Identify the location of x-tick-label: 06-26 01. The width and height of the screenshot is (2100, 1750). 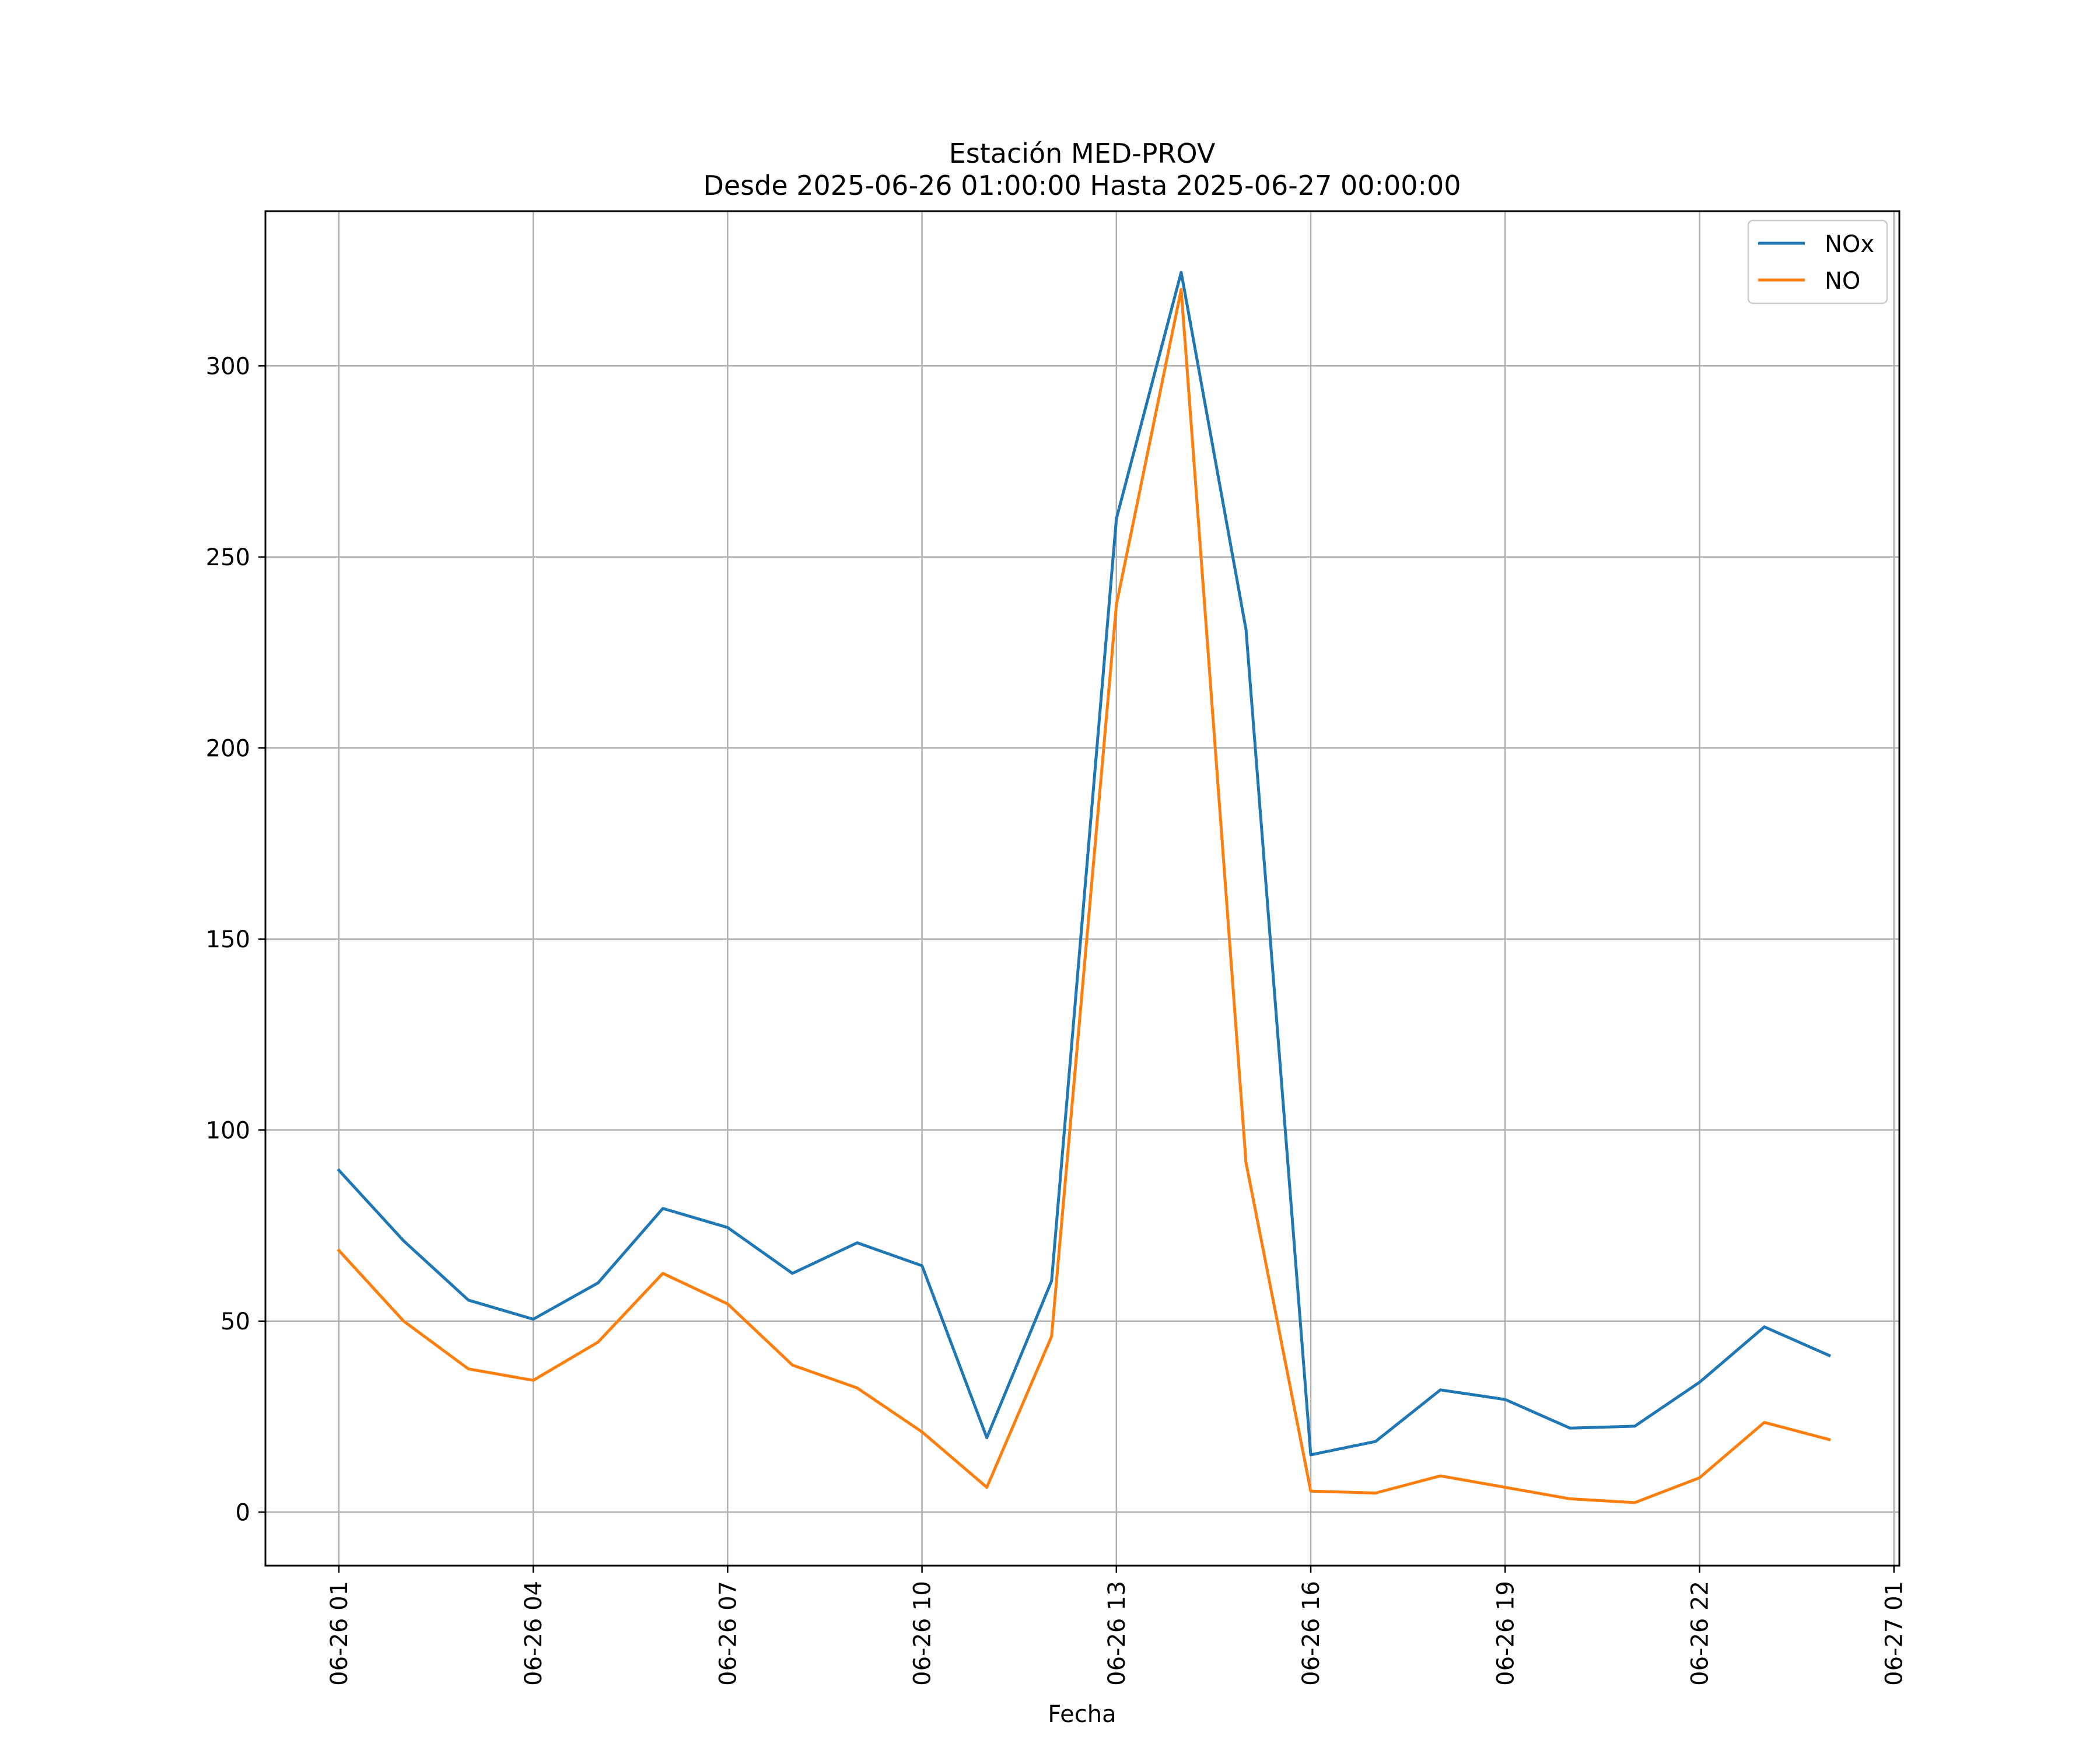
(339, 1633).